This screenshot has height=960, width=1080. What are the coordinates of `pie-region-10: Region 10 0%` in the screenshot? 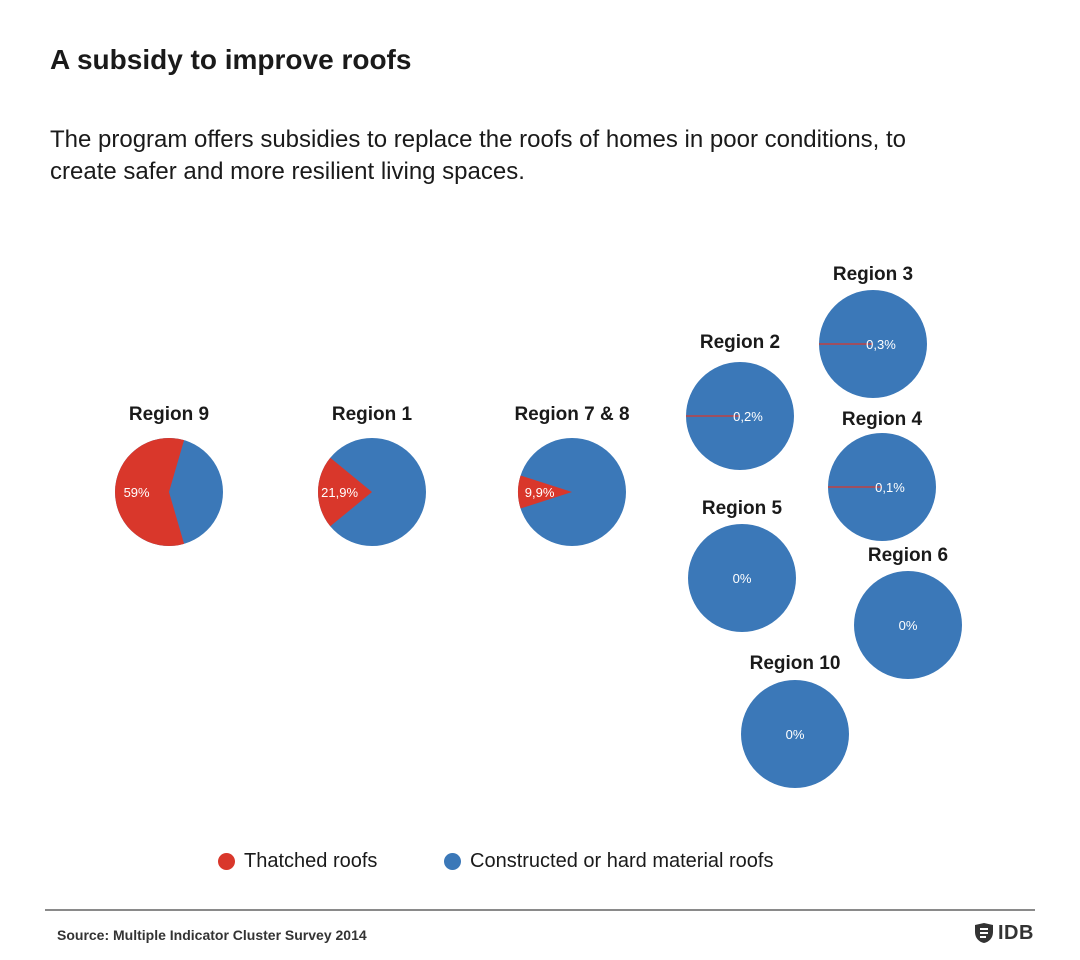 It's located at (795, 720).